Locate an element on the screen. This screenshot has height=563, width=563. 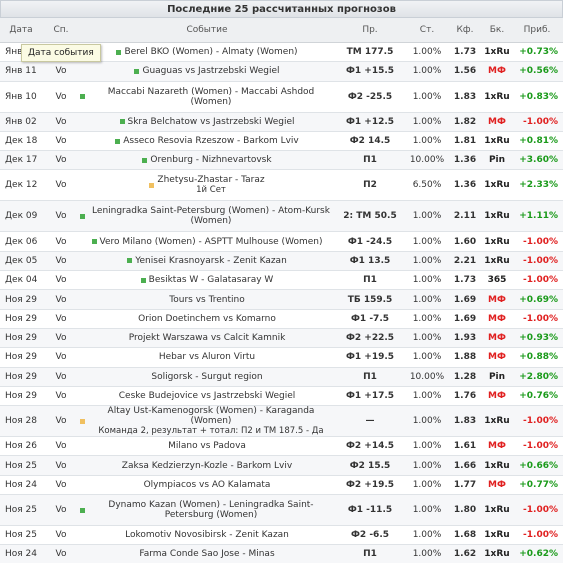
header-coef: Кф. is located at coordinates (465, 30).